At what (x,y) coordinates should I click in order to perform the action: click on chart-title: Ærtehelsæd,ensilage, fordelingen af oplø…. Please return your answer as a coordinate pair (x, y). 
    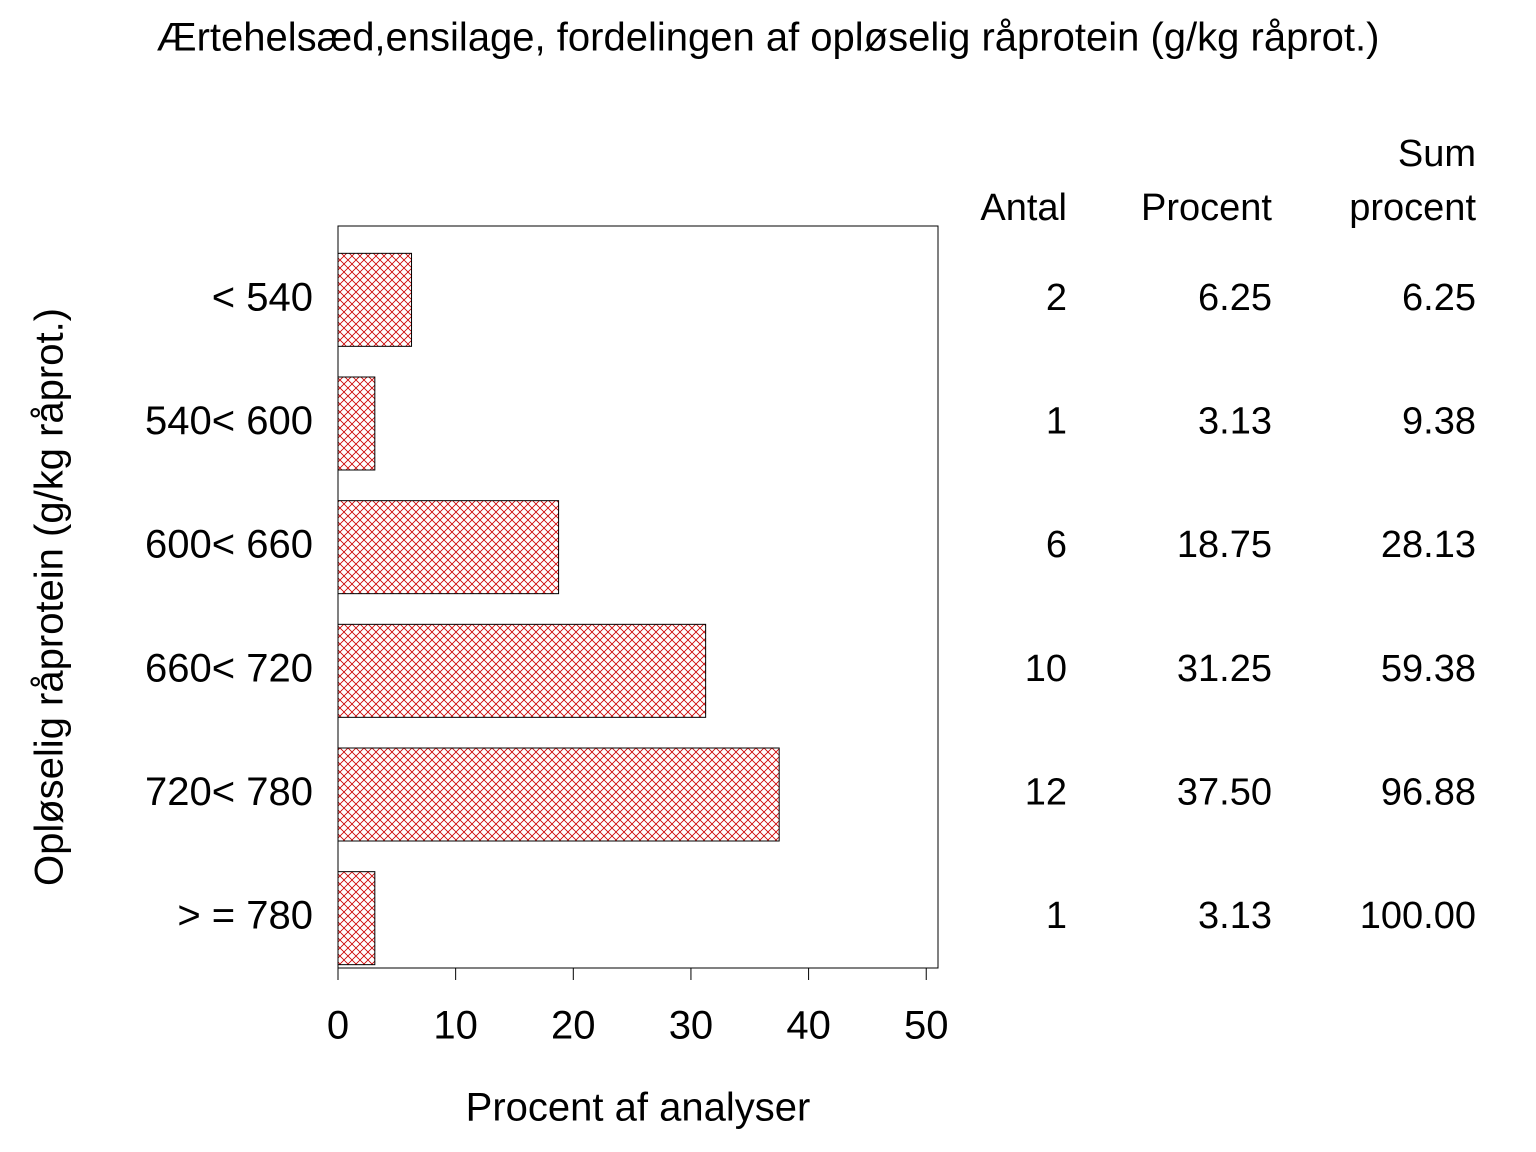
    Looking at the image, I should click on (768, 38).